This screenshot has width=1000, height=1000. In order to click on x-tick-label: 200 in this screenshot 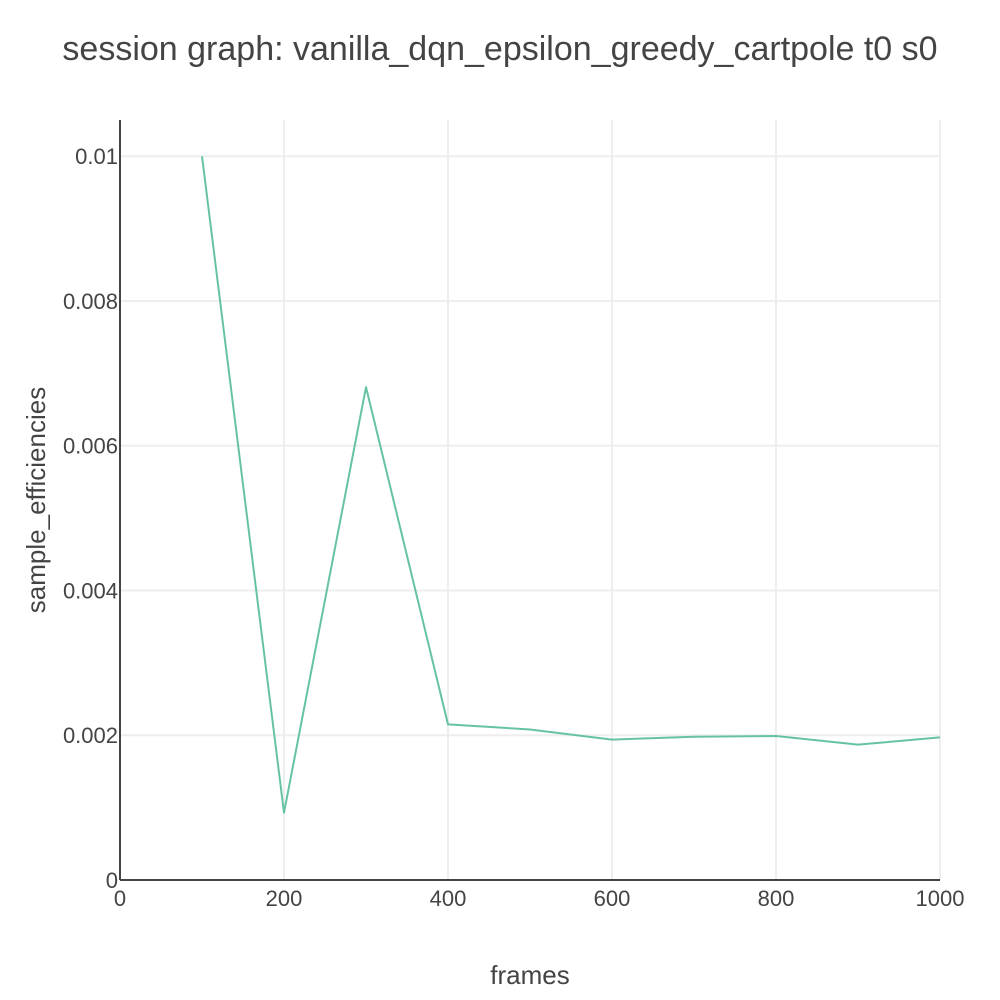, I will do `click(284, 898)`.